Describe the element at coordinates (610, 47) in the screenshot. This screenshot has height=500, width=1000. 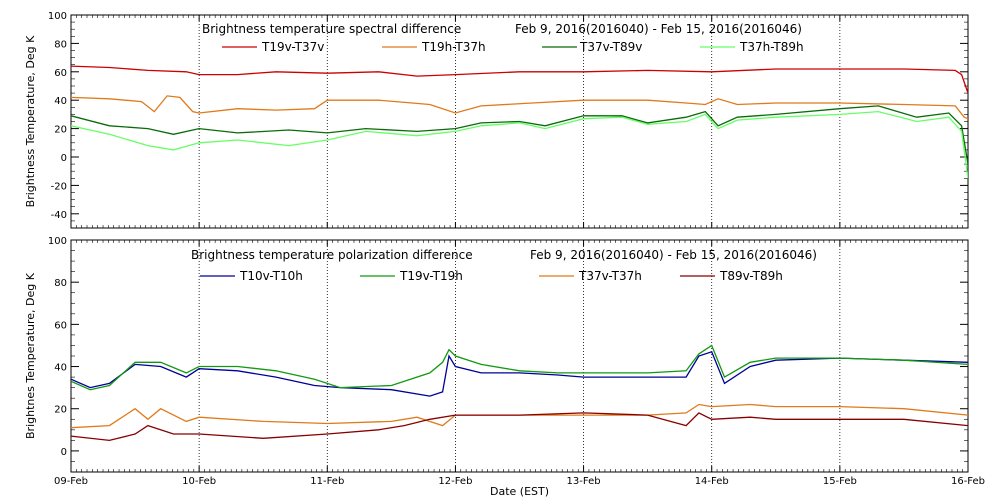
I see `legend-label-t37v-t89v: T37v-T89v` at that location.